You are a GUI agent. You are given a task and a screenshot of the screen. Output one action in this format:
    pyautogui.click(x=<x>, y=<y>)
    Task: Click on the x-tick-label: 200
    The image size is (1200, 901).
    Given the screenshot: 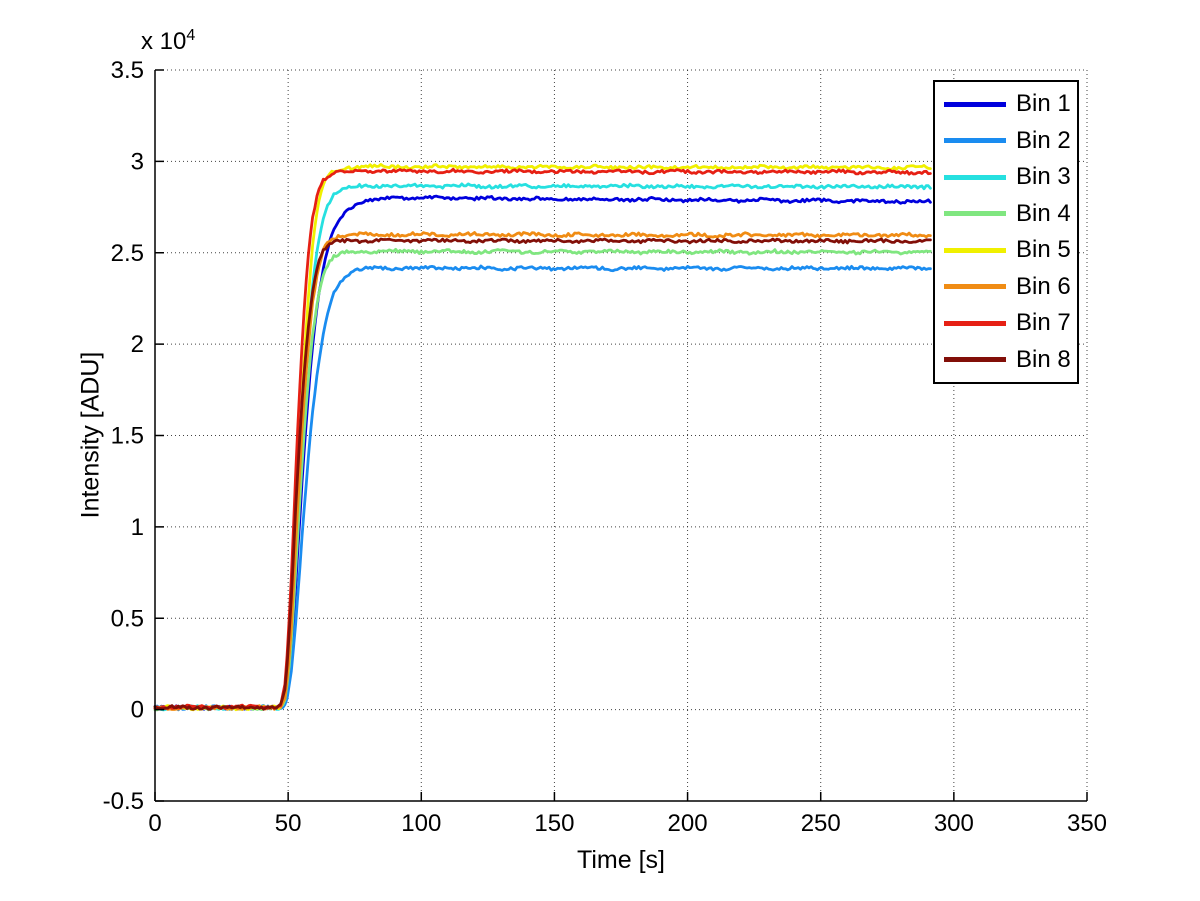 What is the action you would take?
    pyautogui.click(x=688, y=823)
    